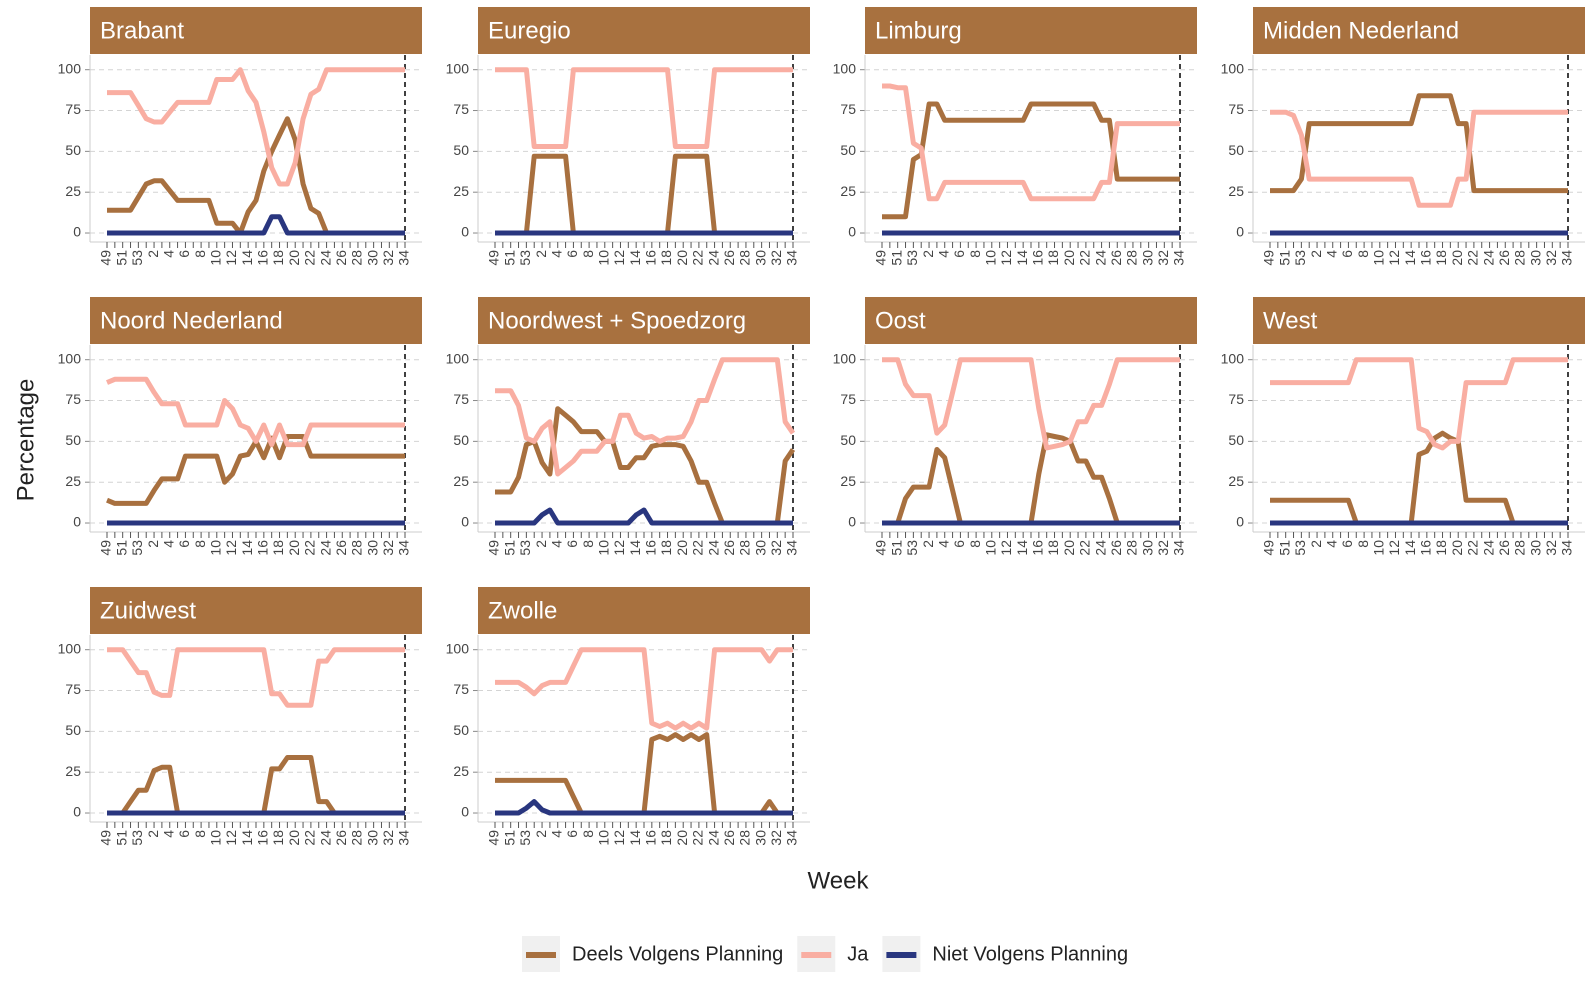 This screenshot has width=1596, height=983. Describe the element at coordinates (900, 320) in the screenshot. I see `panel-title: Oost` at that location.